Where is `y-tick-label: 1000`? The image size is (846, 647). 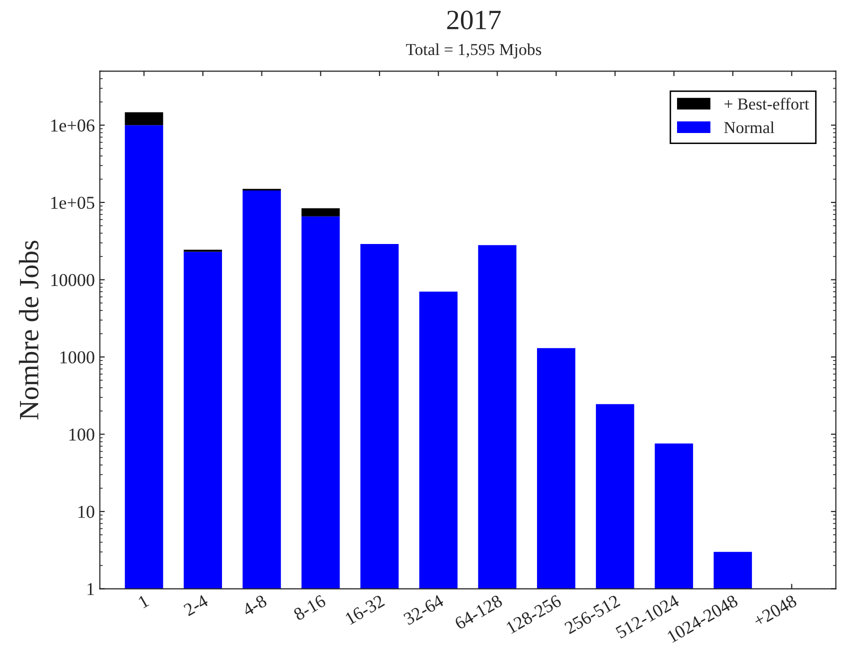 y-tick-label: 1000 is located at coordinates (77, 357).